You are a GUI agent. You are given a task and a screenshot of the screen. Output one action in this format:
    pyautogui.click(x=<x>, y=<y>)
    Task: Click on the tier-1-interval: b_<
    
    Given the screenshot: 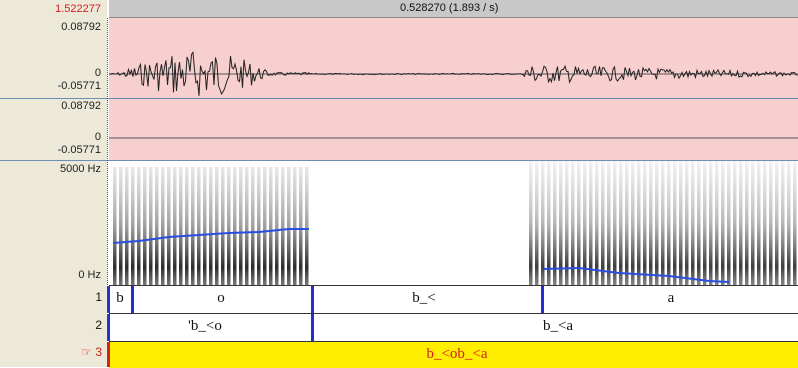 What is the action you would take?
    pyautogui.click(x=424, y=298)
    